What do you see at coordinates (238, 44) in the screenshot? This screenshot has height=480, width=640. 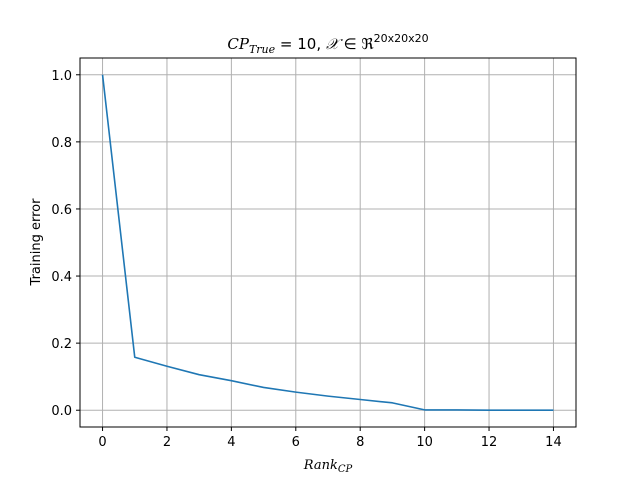 I see `title-cp-symbol: CP` at bounding box center [238, 44].